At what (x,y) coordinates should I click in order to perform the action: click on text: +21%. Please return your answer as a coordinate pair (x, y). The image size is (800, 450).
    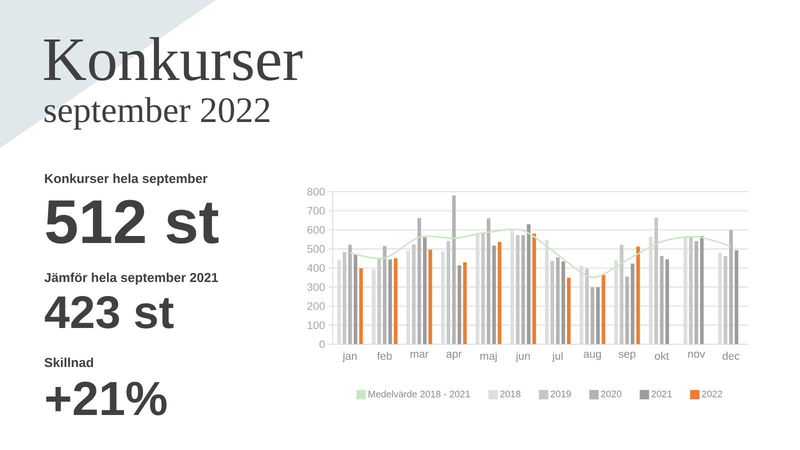
    Looking at the image, I should click on (106, 399).